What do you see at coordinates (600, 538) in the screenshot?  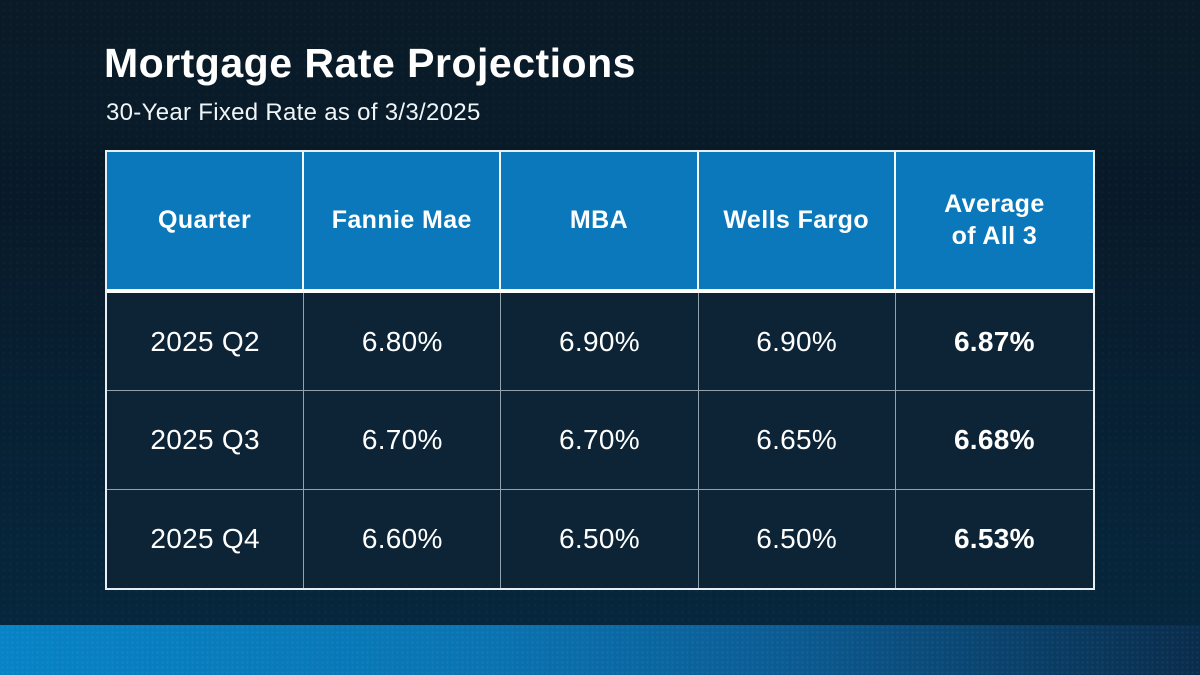 I see `table-cell-mba: 6.50%` at bounding box center [600, 538].